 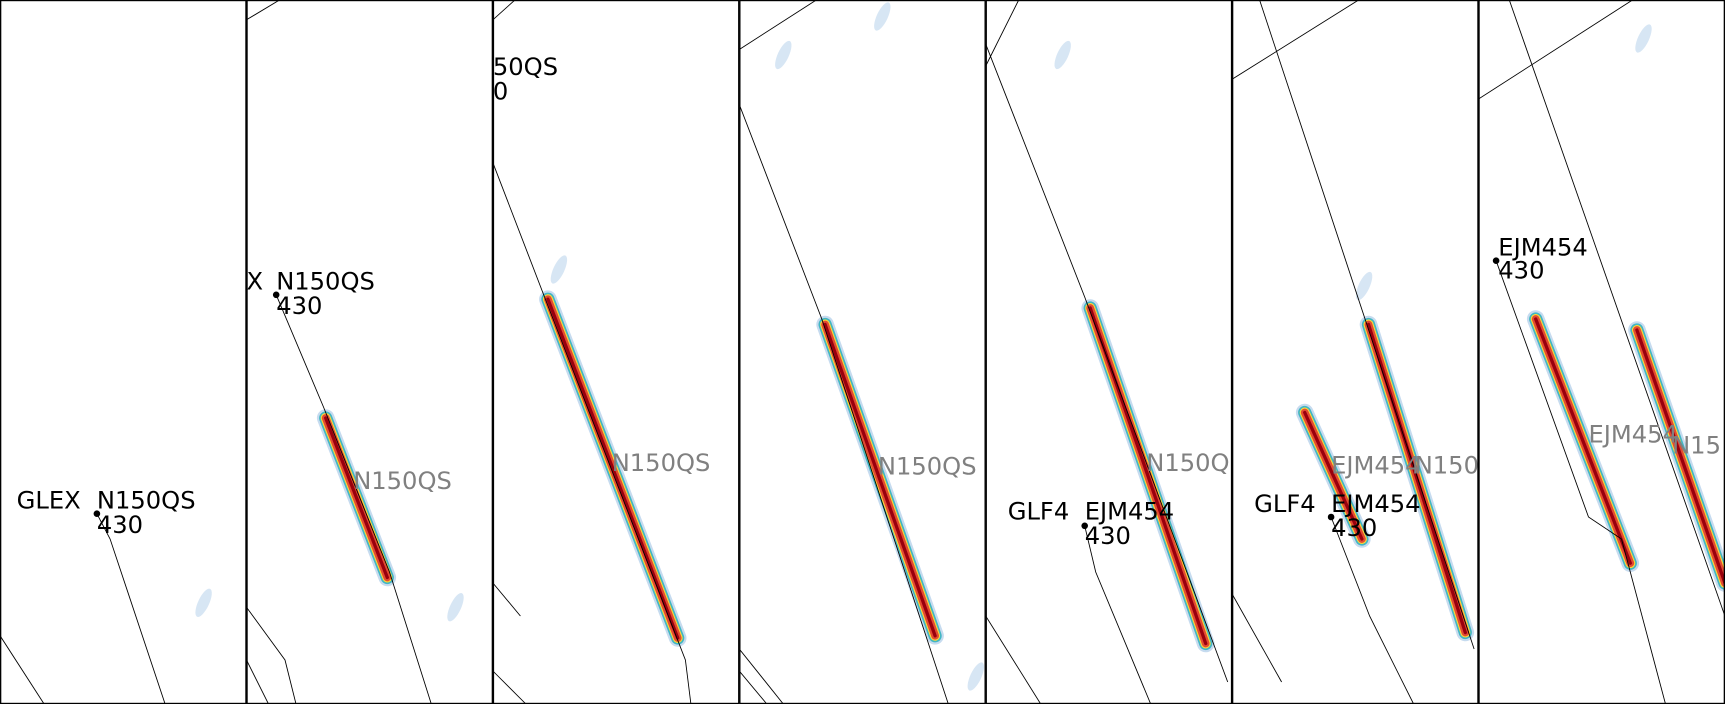 I want to click on aircraft-label: 50QS, so click(x=525, y=67).